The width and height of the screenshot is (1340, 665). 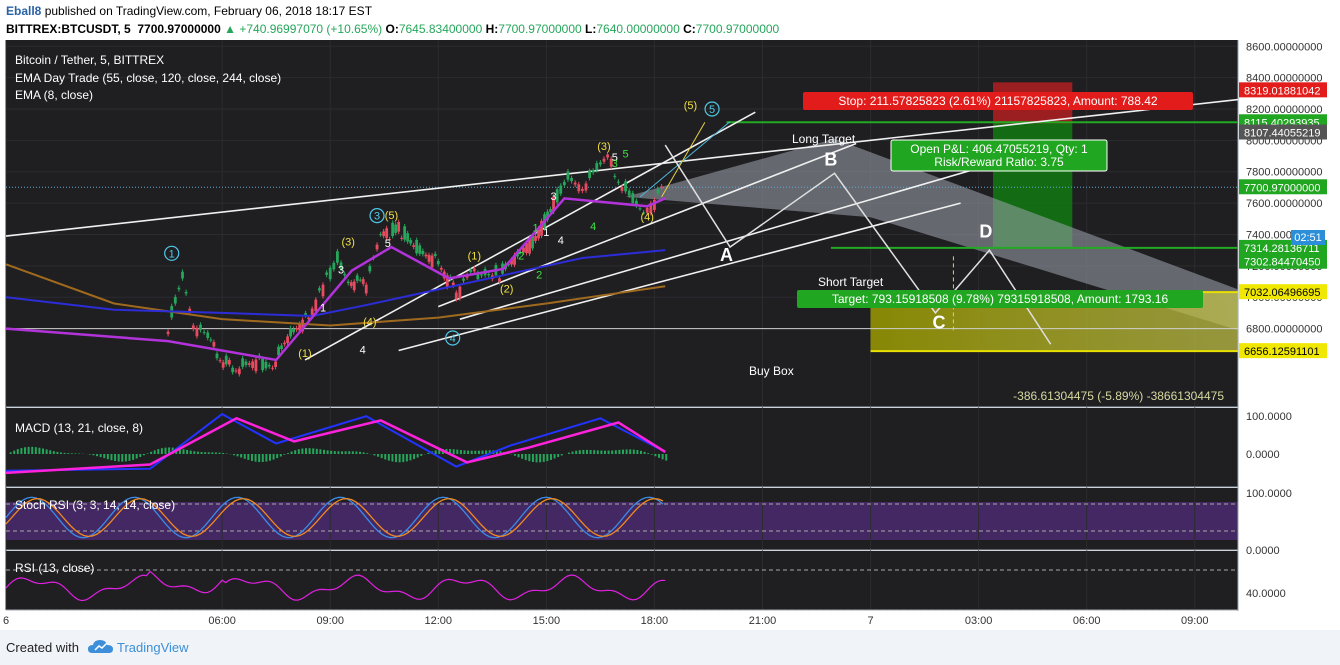 What do you see at coordinates (1282, 249) in the screenshot?
I see `price-label: 7314.28136711` at bounding box center [1282, 249].